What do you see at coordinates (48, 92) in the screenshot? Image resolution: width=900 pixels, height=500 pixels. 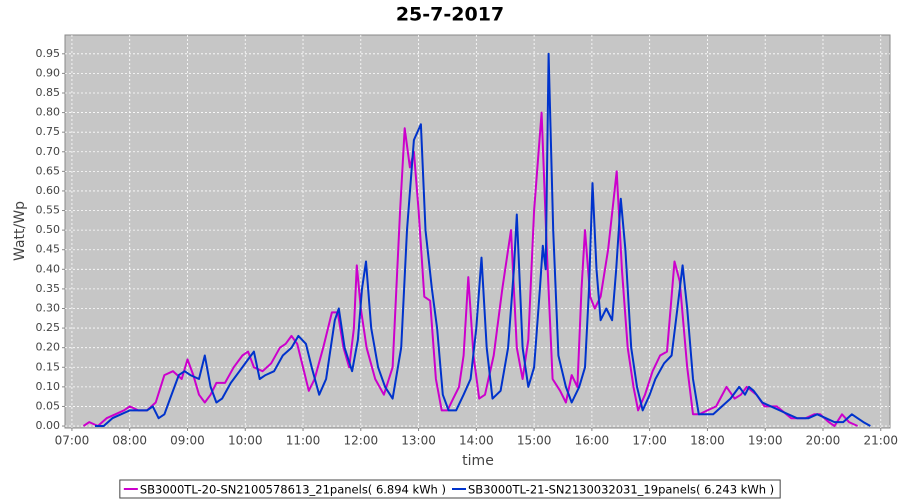 I see `y-tick-label: 0.85` at bounding box center [48, 92].